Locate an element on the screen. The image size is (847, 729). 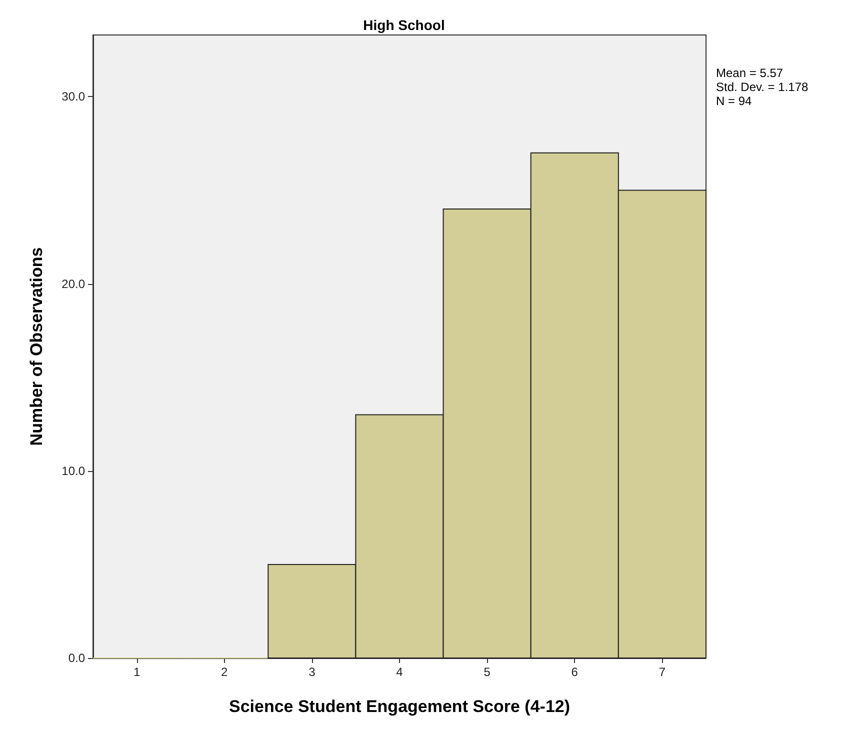
x-tick-label: 3 is located at coordinates (312, 672).